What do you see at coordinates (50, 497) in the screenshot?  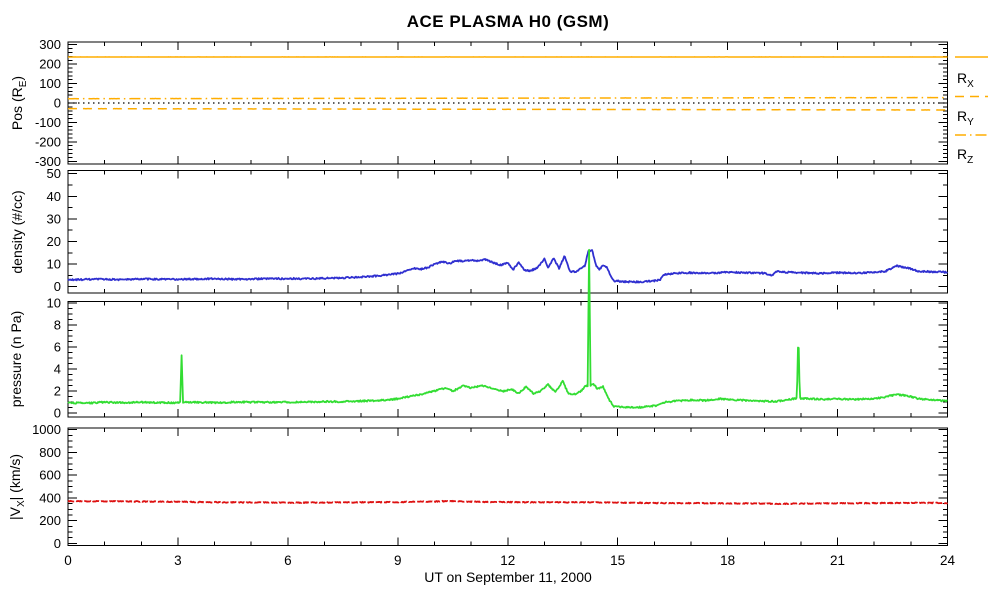 I see `y-tick-label: 400` at bounding box center [50, 497].